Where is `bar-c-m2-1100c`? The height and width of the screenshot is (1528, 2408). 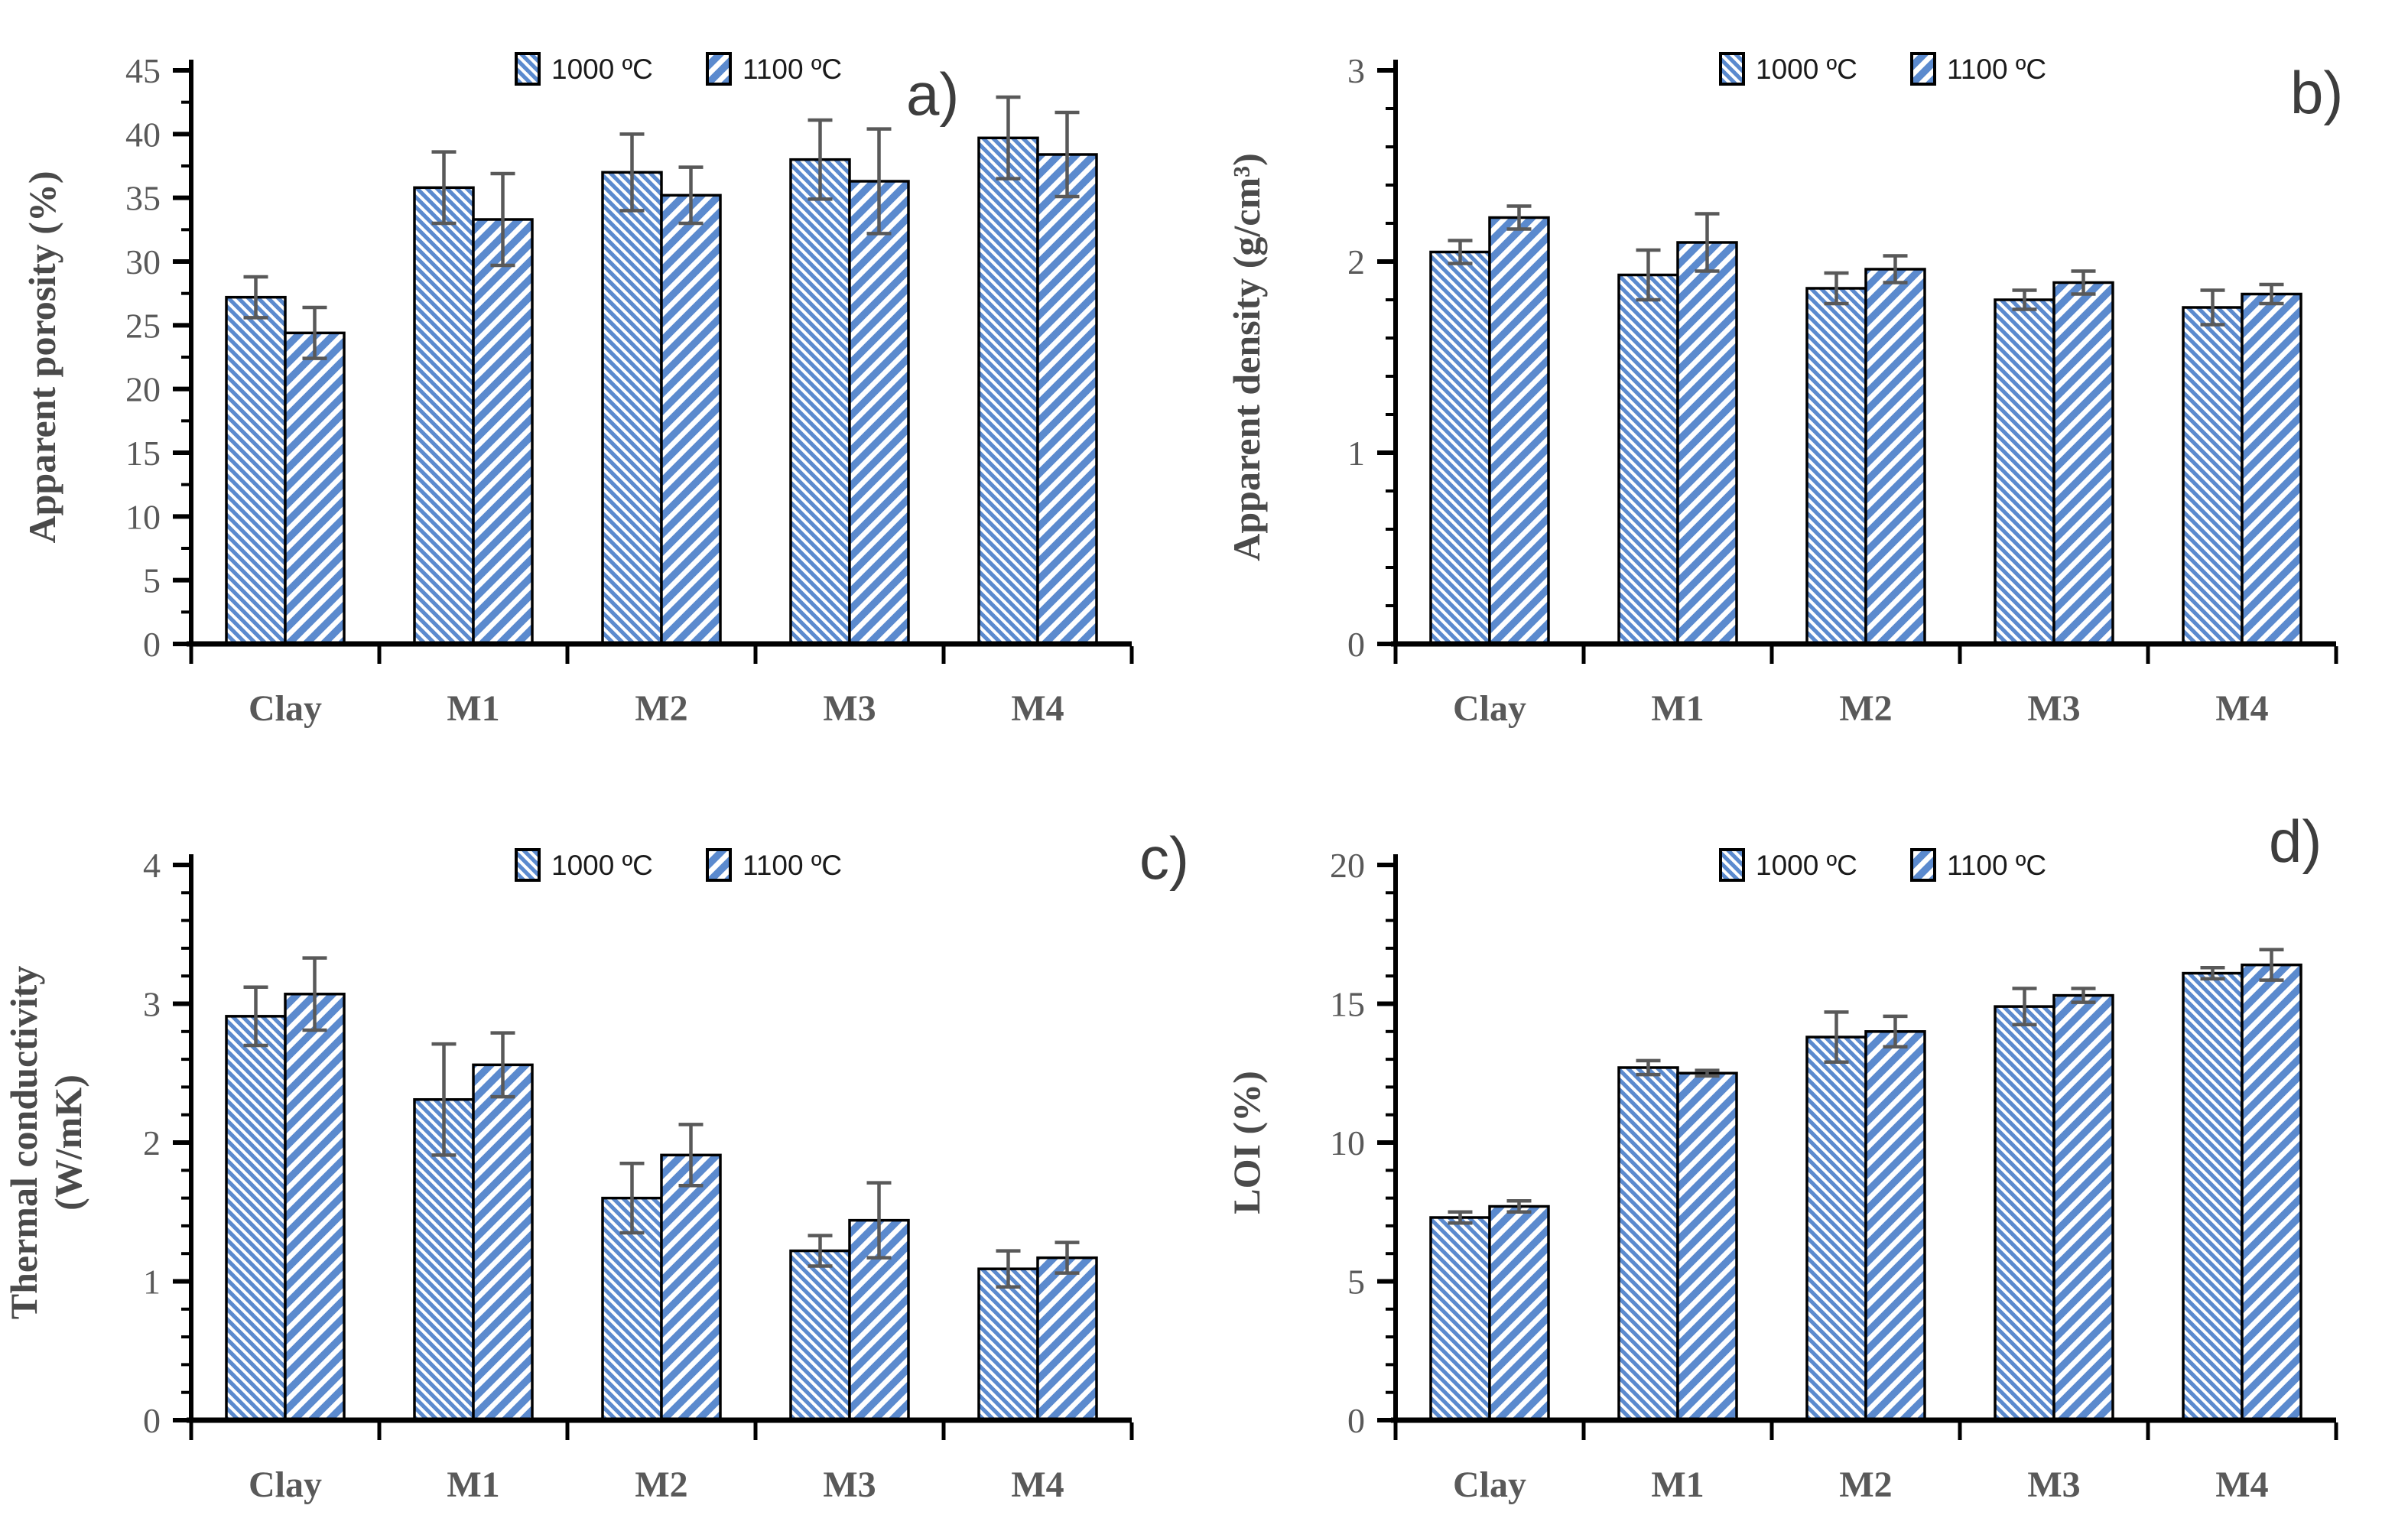 bar-c-m2-1100c is located at coordinates (691, 1287).